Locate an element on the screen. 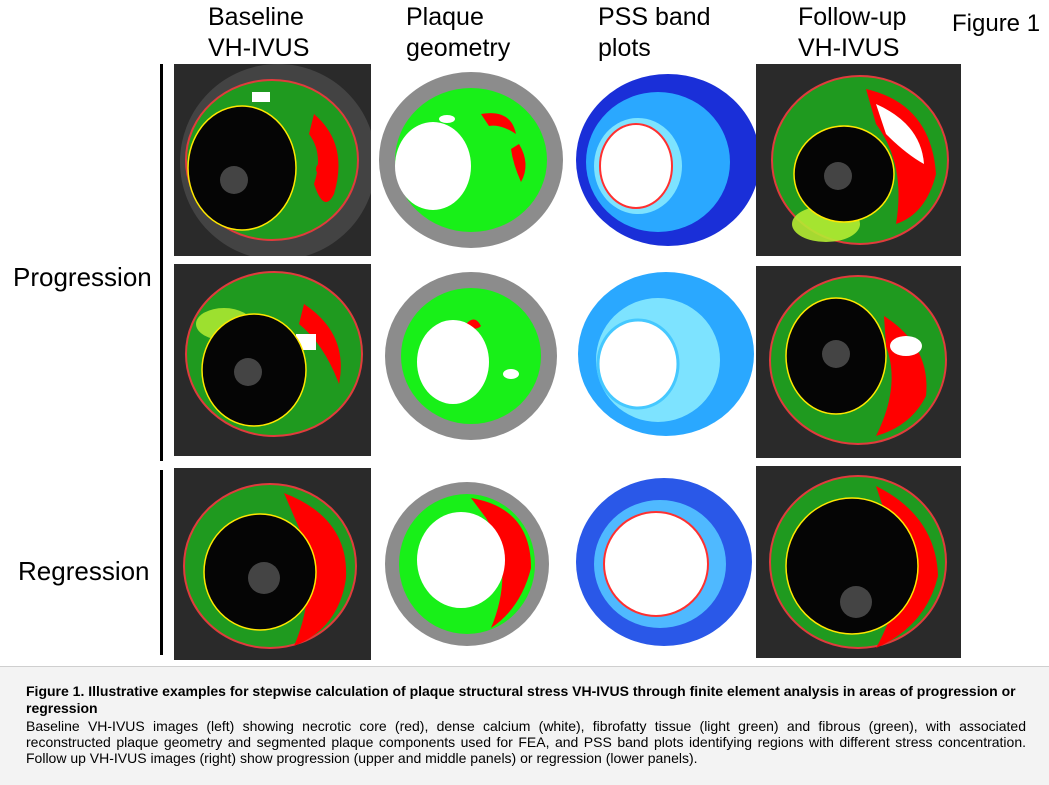 The width and height of the screenshot is (1049, 785). figure-label: Figure 1 is located at coordinates (996, 23).